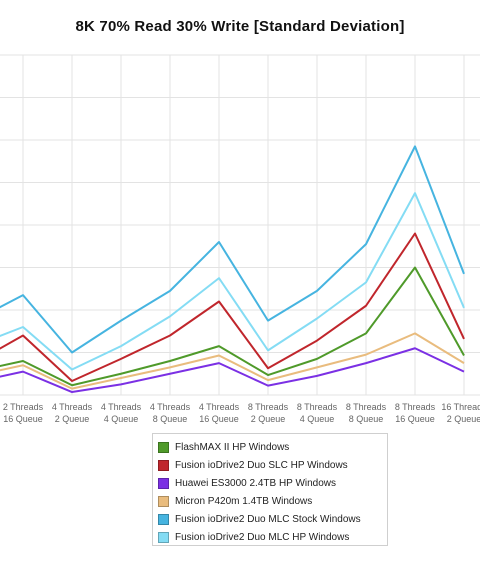  What do you see at coordinates (366, 413) in the screenshot?
I see `x-tick-label: 8 Threads 8 Queue` at bounding box center [366, 413].